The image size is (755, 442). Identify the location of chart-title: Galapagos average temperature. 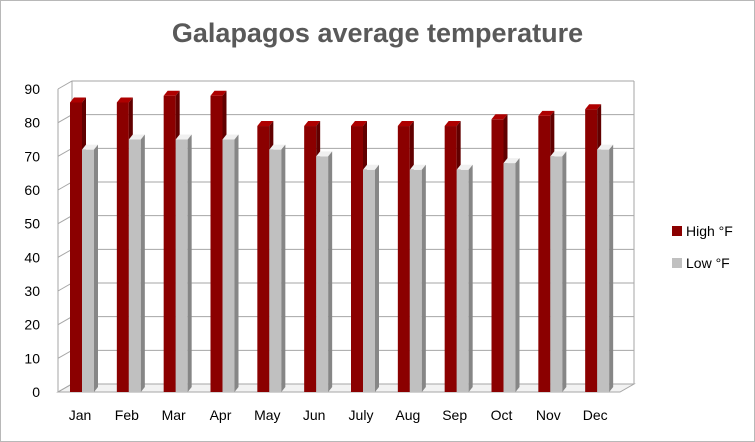
(377, 33).